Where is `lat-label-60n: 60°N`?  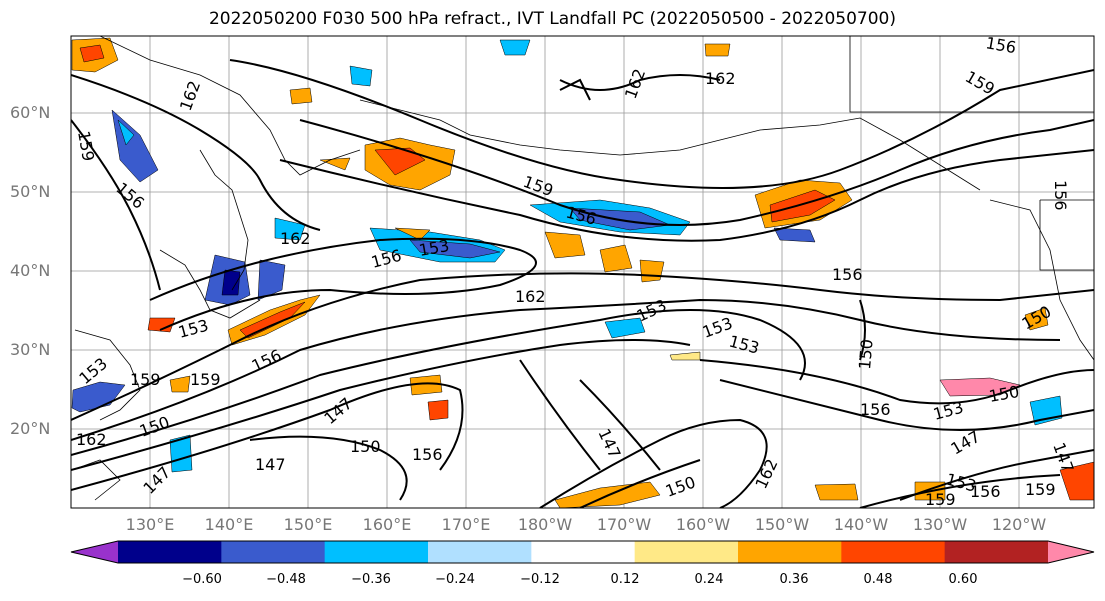
lat-label-60n: 60°N is located at coordinates (30, 112).